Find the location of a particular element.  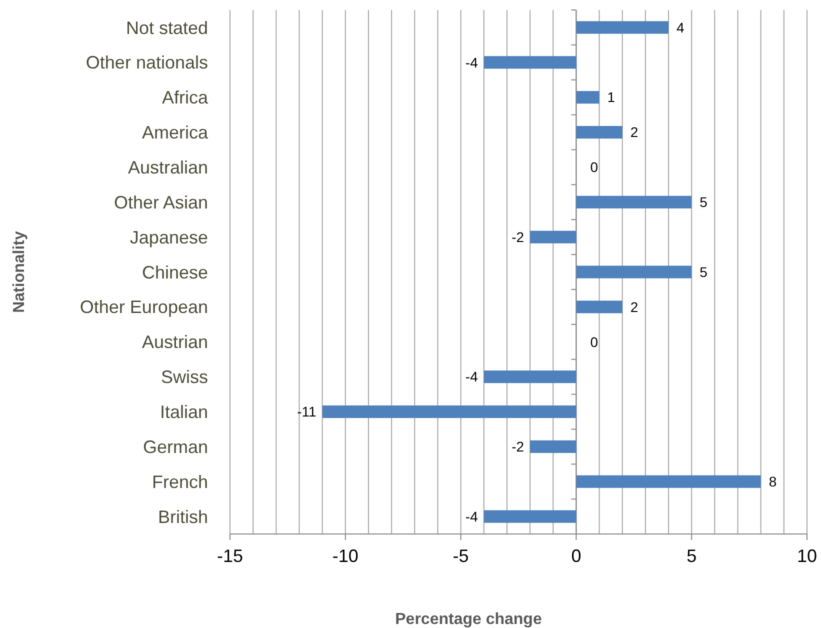

data-label: 4 is located at coordinates (680, 27).